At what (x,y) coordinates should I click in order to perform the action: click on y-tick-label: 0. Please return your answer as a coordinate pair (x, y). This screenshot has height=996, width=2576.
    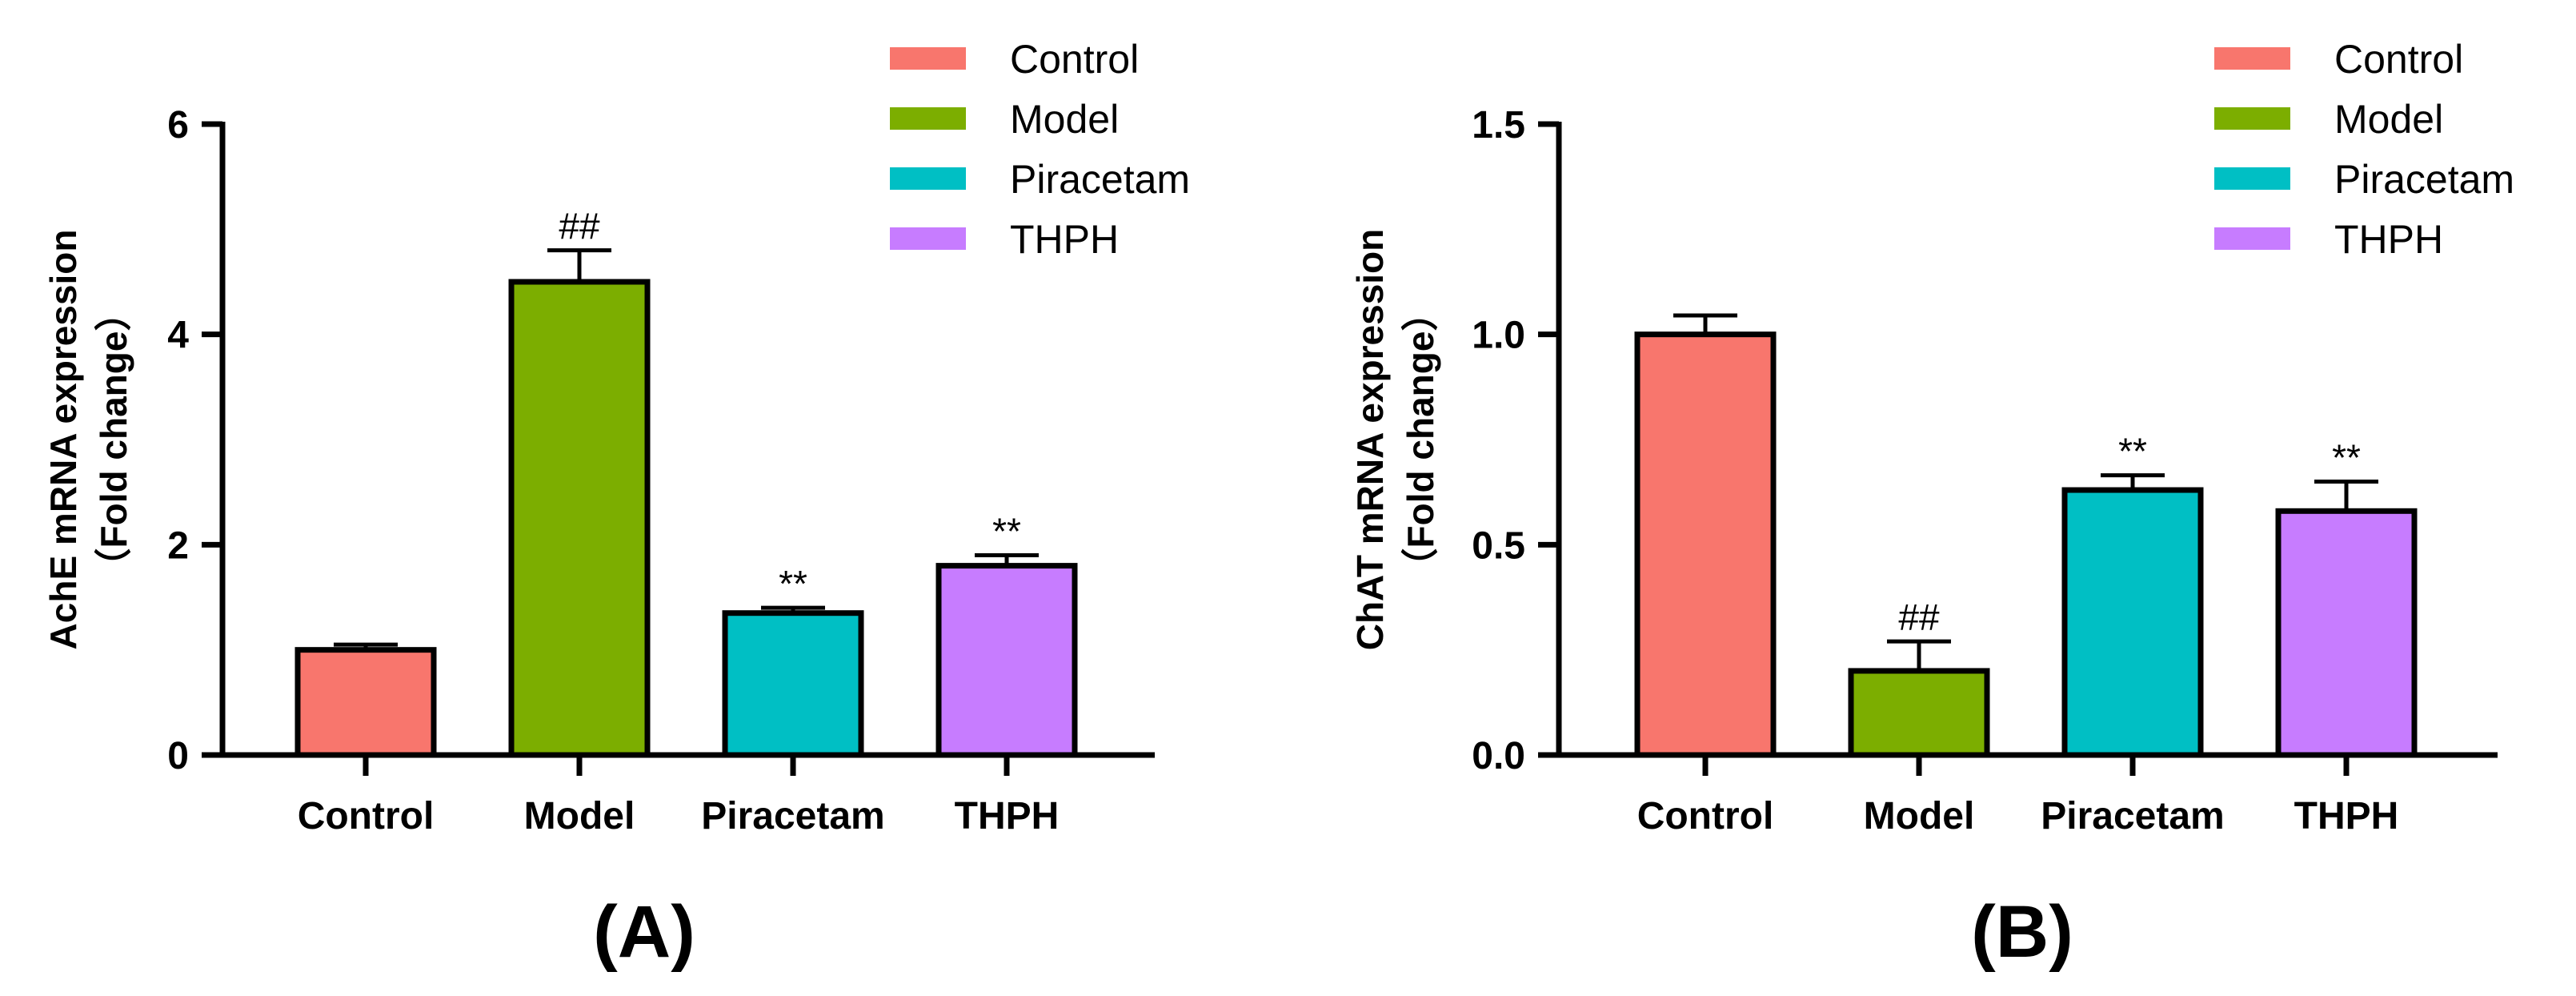
    Looking at the image, I should click on (178, 756).